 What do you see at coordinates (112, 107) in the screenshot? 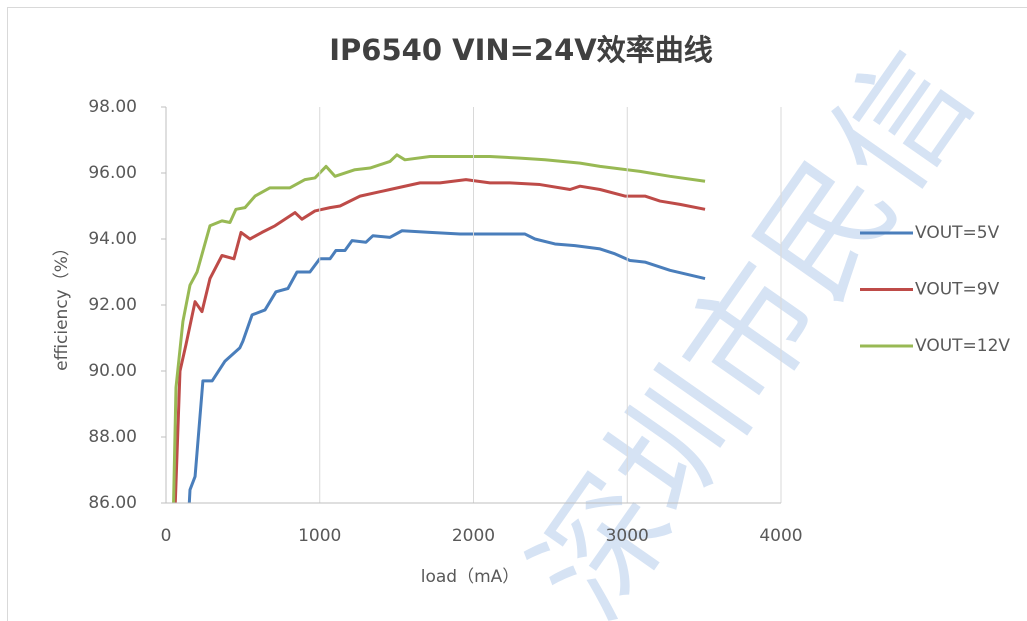
I see `y-tick-label: 98.00` at bounding box center [112, 107].